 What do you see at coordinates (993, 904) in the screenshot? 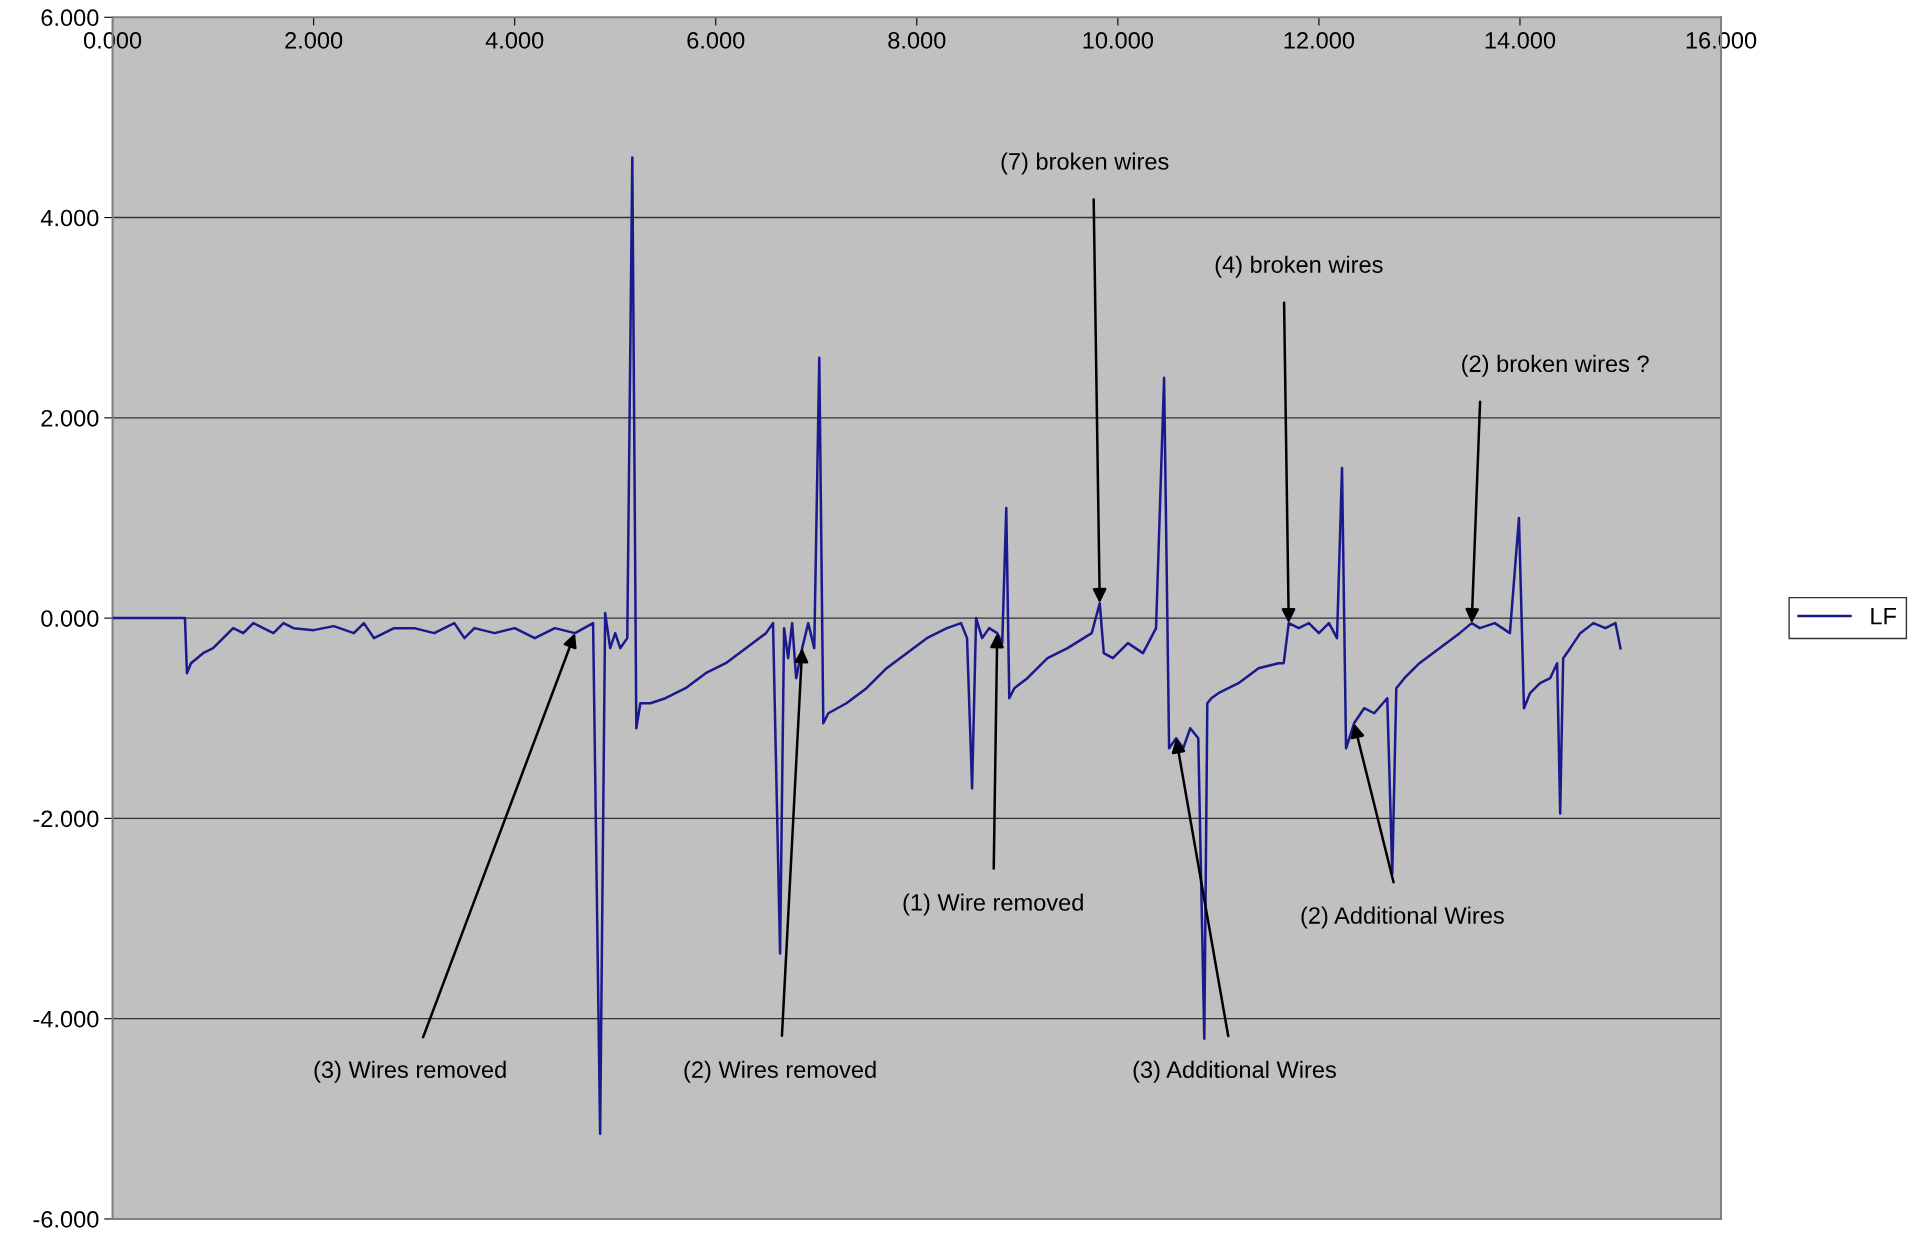
I see `annotation: (1) Wire removed` at bounding box center [993, 904].